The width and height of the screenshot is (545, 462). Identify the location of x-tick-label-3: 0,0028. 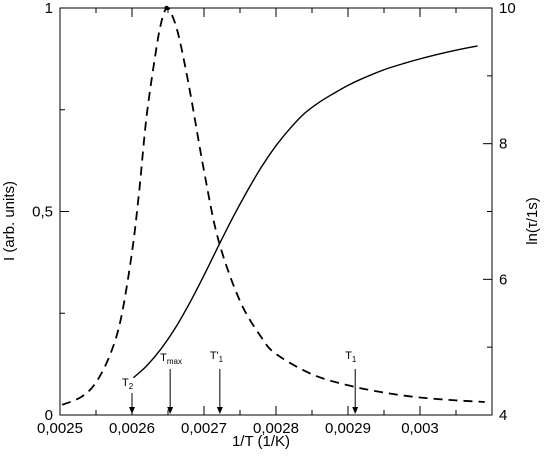
(276, 428).